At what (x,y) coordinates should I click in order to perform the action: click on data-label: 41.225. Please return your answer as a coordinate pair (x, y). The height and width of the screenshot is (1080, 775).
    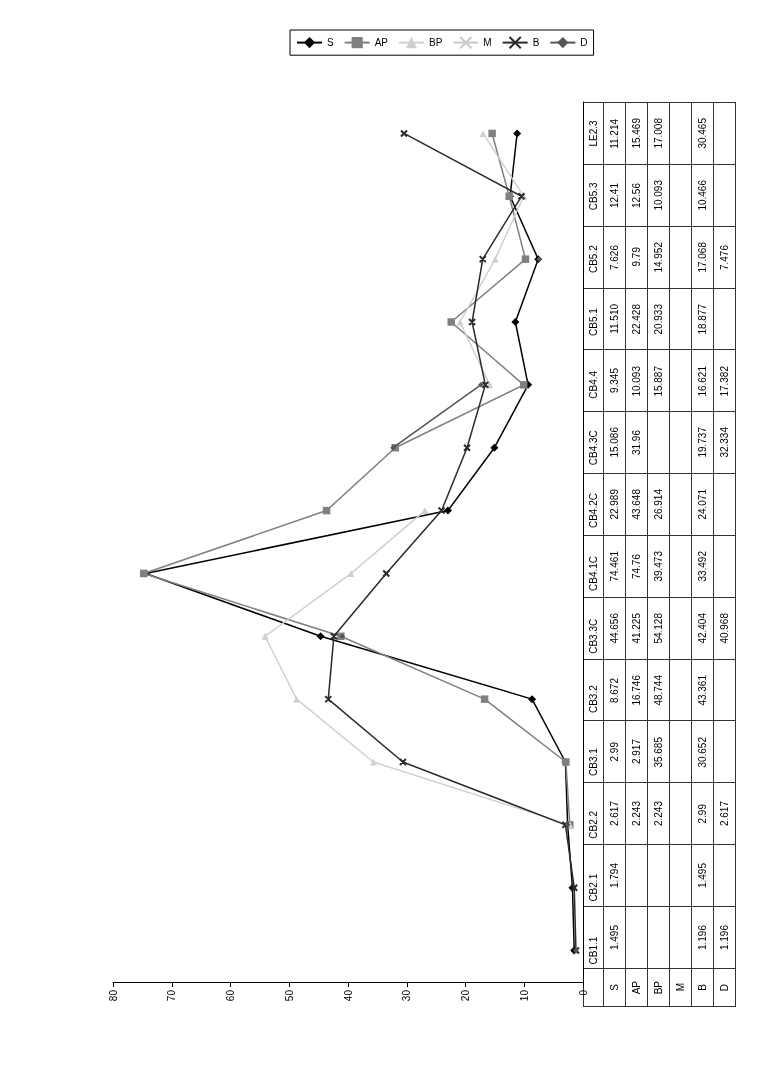
    Looking at the image, I should click on (636, 628).